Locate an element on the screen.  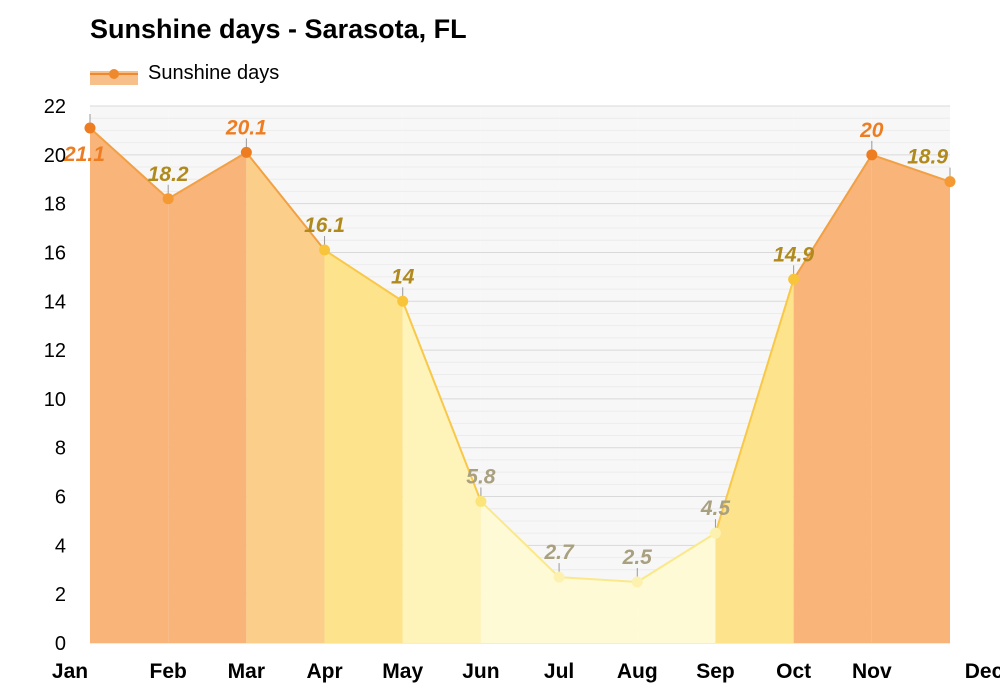
x-tick-label: Sep is located at coordinates (715, 671).